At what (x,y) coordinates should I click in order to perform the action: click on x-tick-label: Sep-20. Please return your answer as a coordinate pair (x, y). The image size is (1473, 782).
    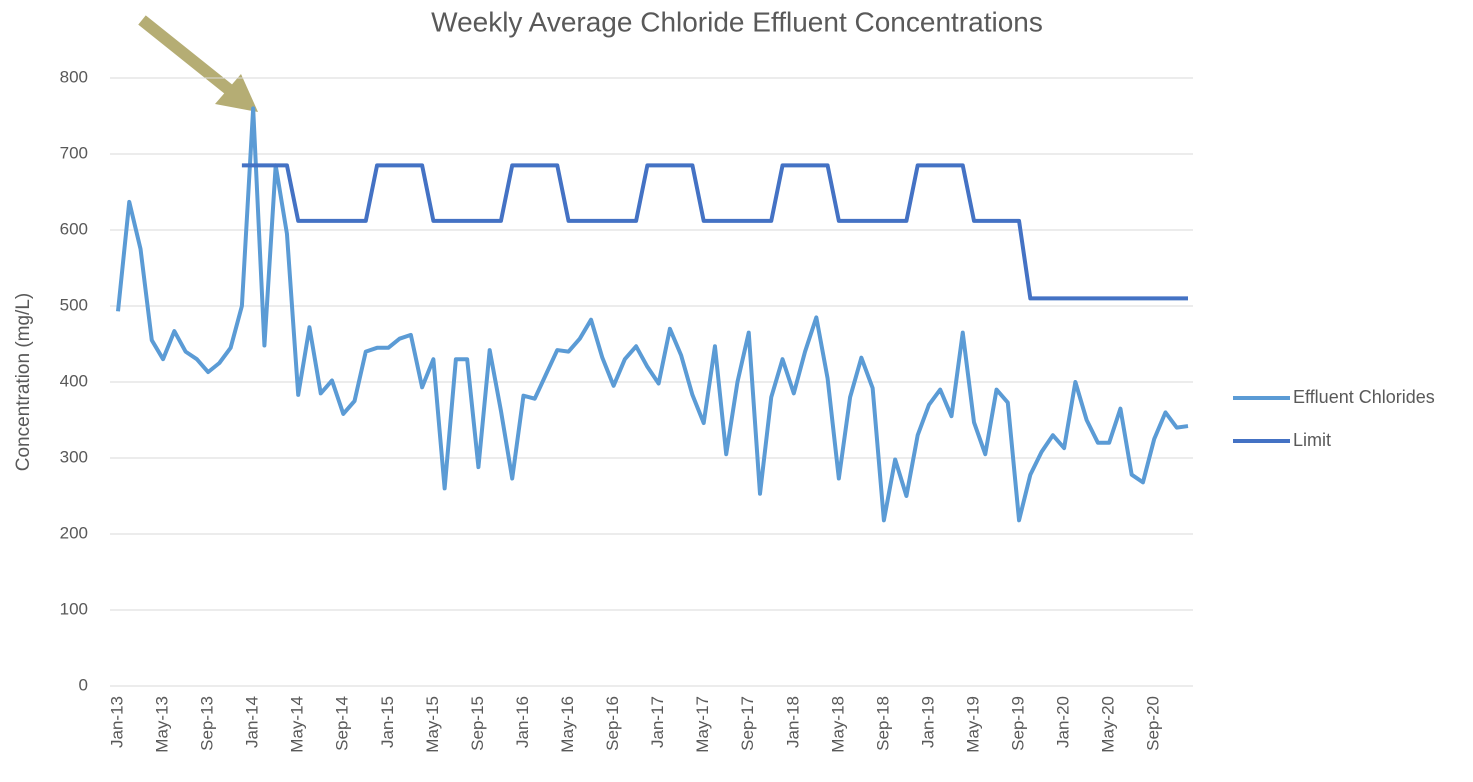
    Looking at the image, I should click on (1153, 723).